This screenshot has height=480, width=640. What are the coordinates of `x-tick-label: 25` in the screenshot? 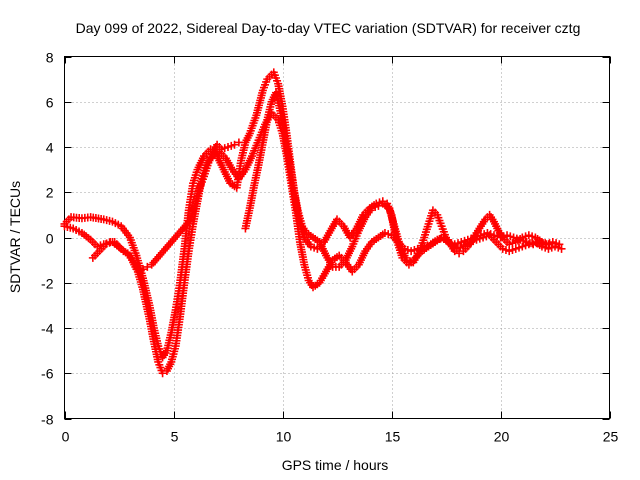 It's located at (611, 437).